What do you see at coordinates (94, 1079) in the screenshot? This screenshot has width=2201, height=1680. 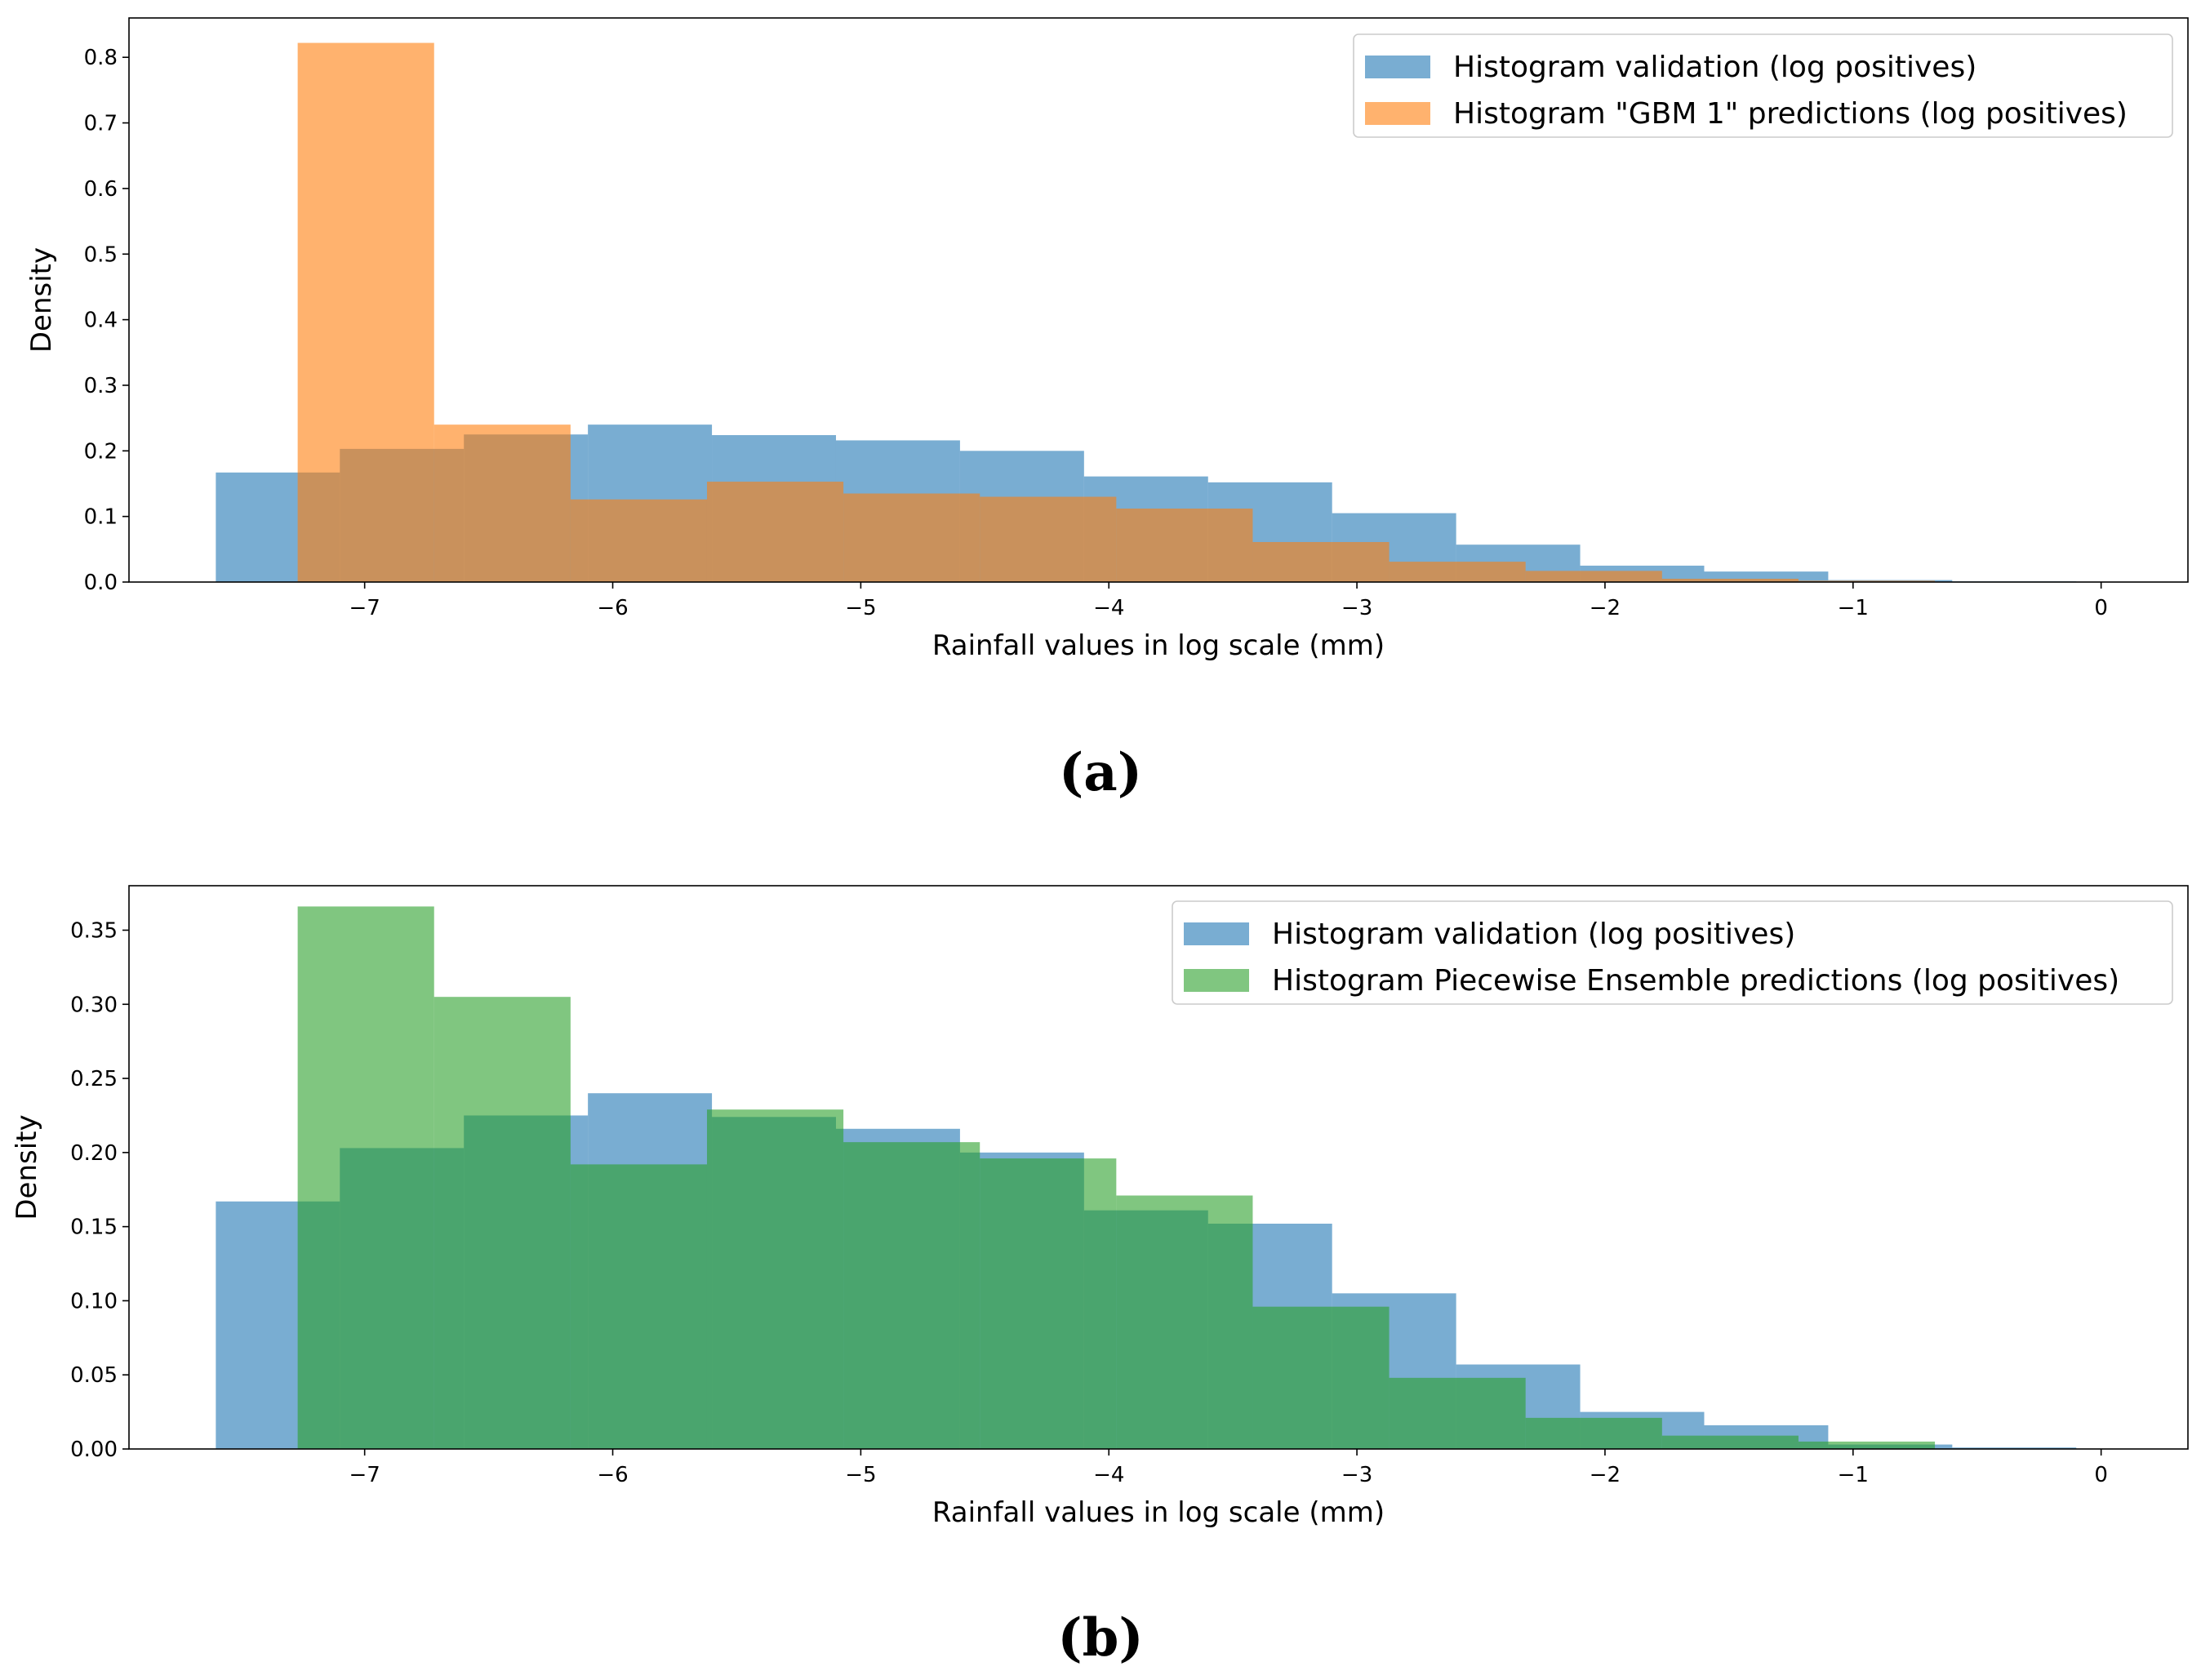 I see `y-tick-label: 0.25` at bounding box center [94, 1079].